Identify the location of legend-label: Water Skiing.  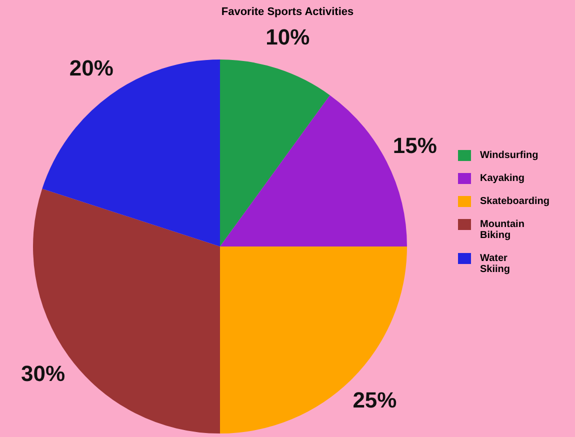
(496, 264).